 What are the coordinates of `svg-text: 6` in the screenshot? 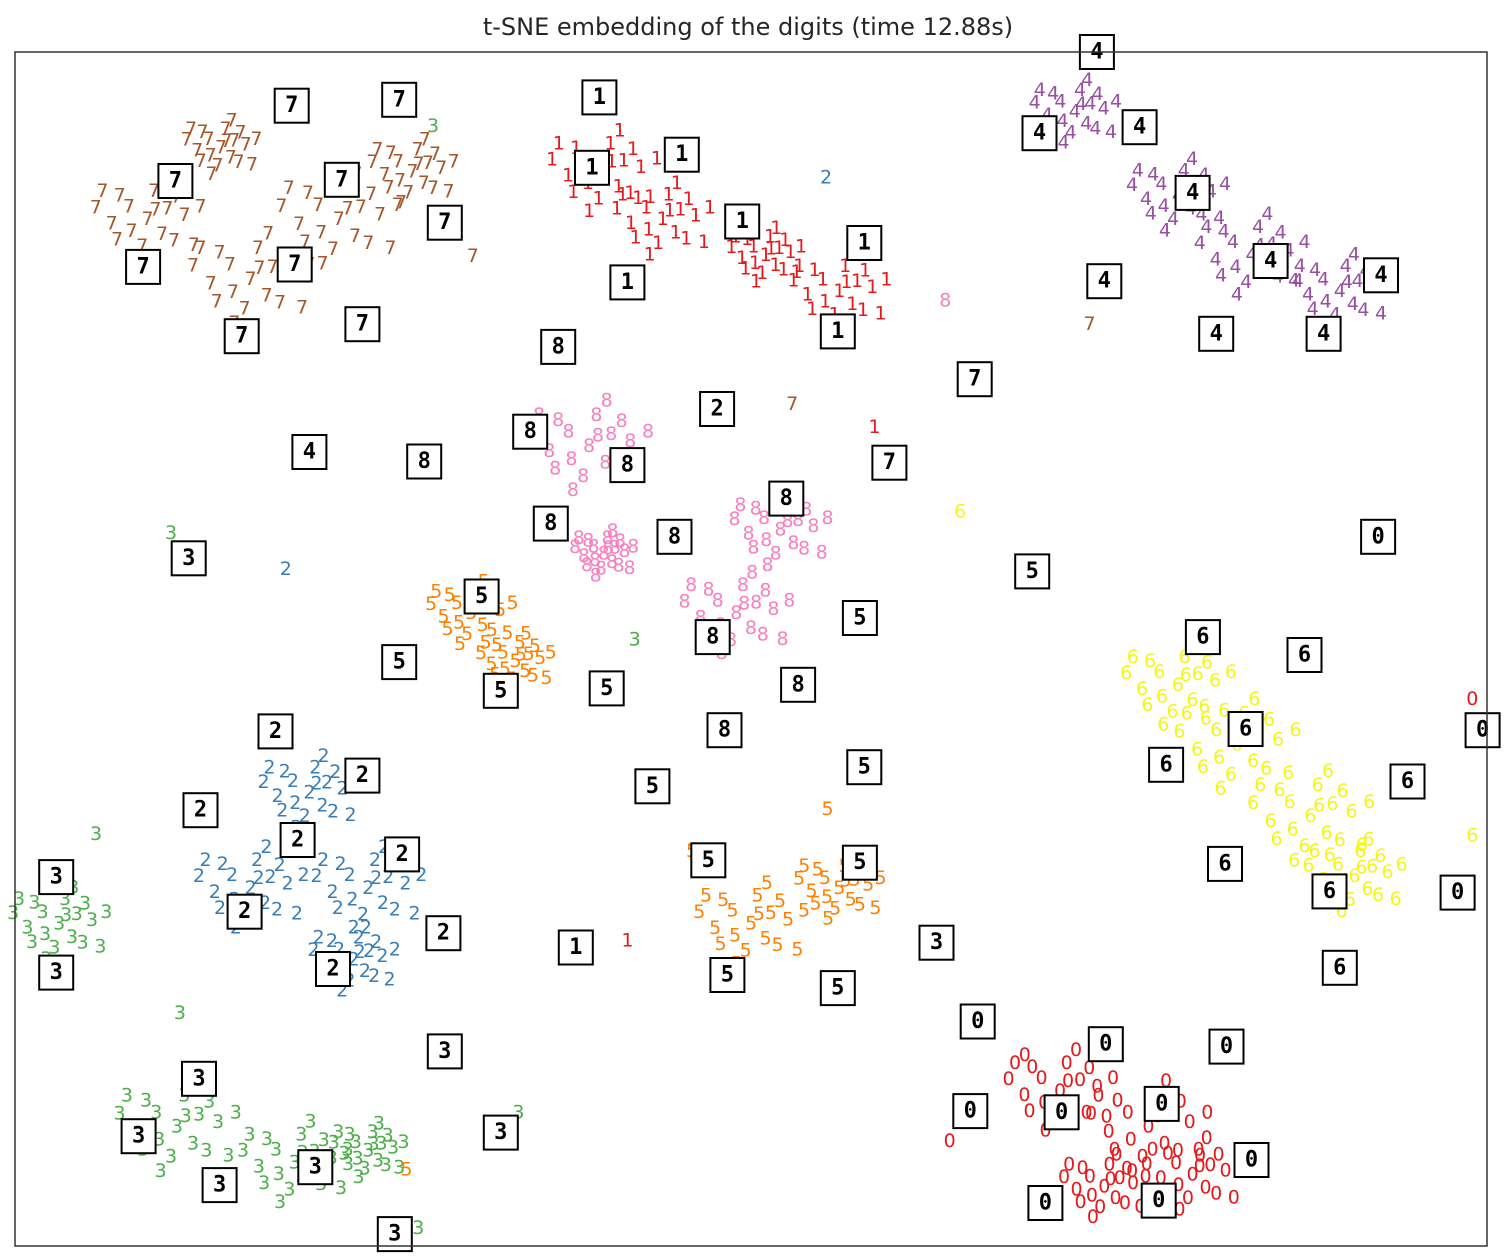 It's located at (1407, 781).